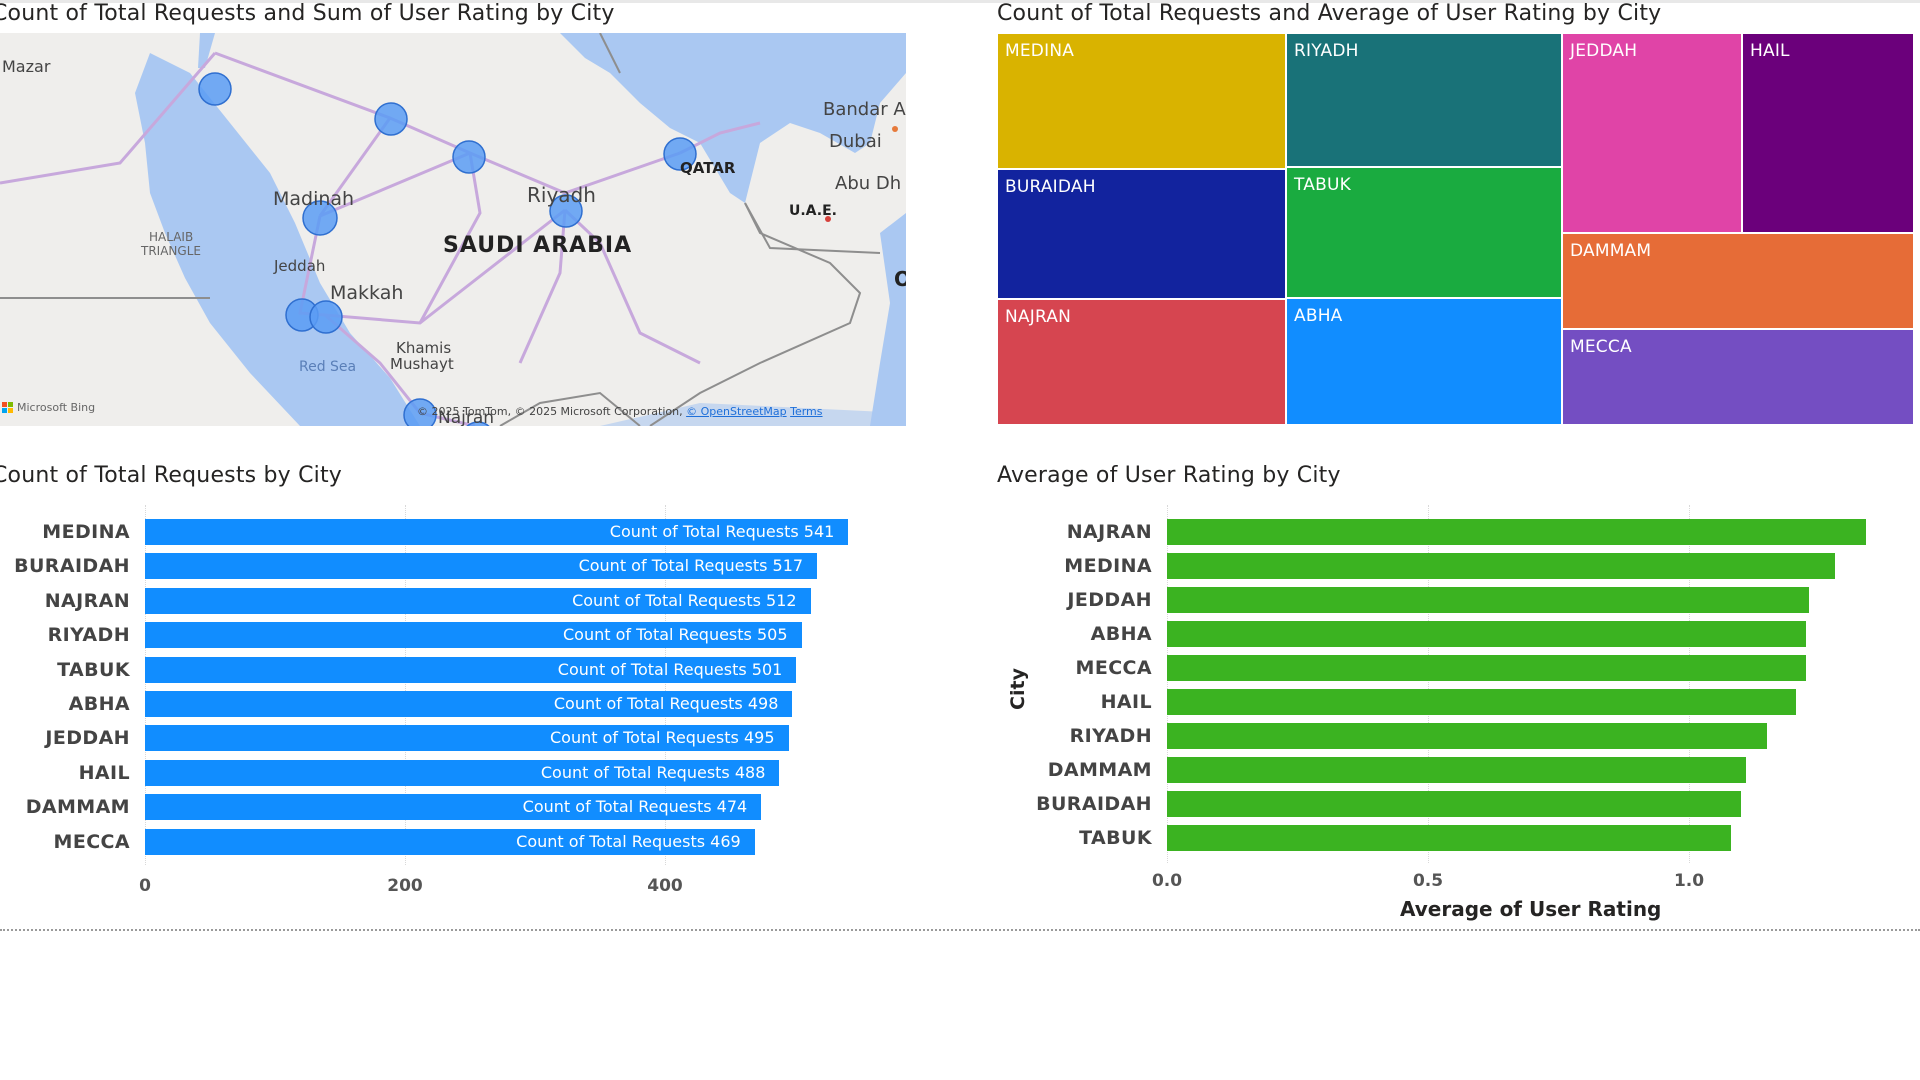  I want to click on treemap-label: ABHA, so click(1318, 316).